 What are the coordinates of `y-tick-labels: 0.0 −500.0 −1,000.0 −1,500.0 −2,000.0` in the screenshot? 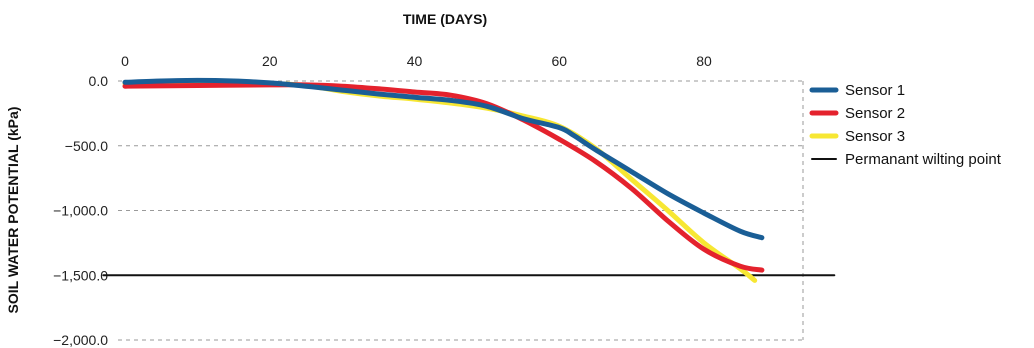 It's located at (80, 210).